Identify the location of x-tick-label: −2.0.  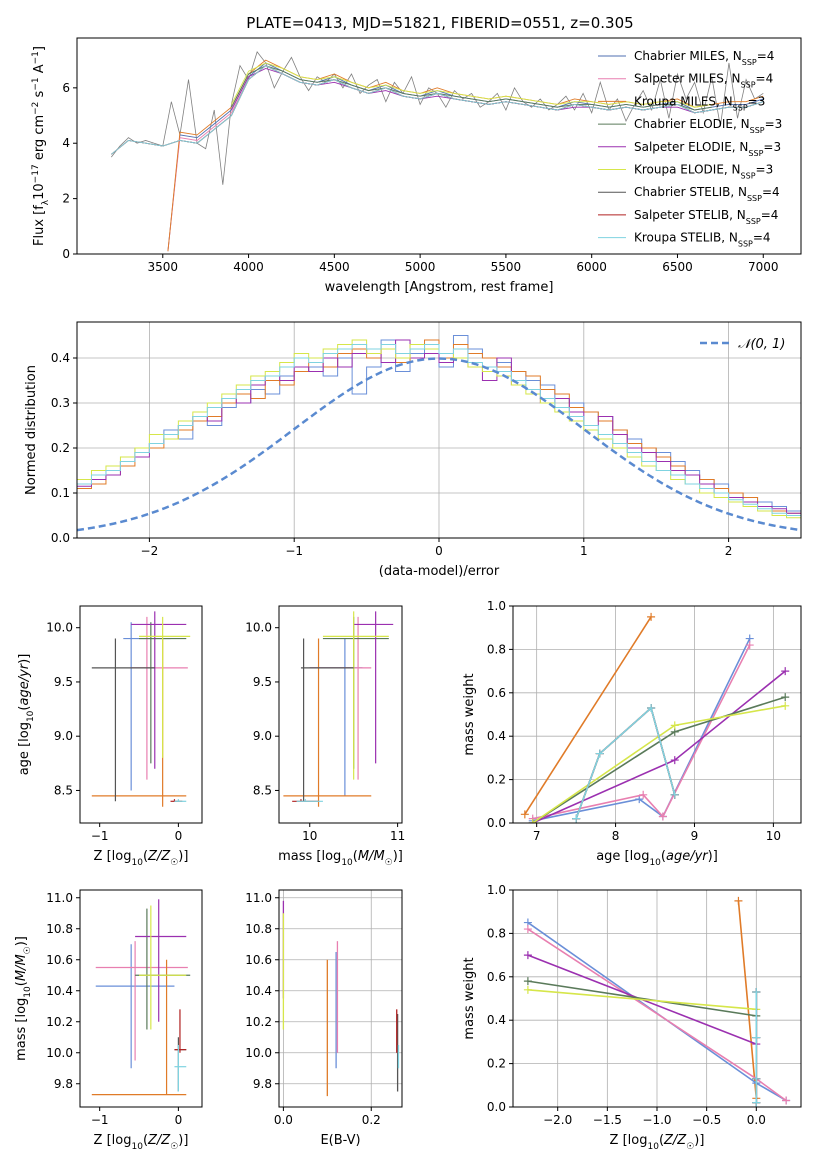
(557, 1120).